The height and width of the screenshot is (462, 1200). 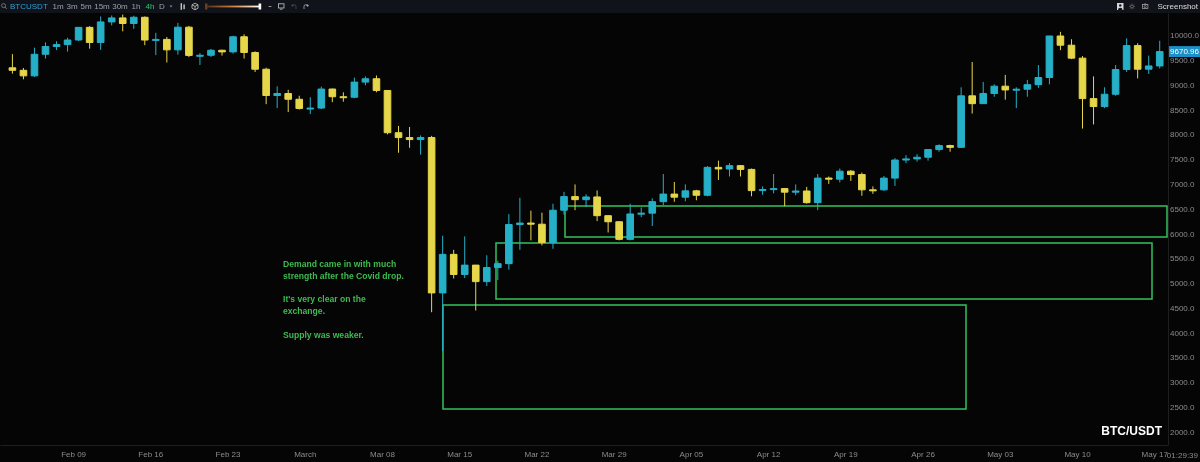 What do you see at coordinates (1183, 407) in the screenshot?
I see `y-tick-label: 2500.0` at bounding box center [1183, 407].